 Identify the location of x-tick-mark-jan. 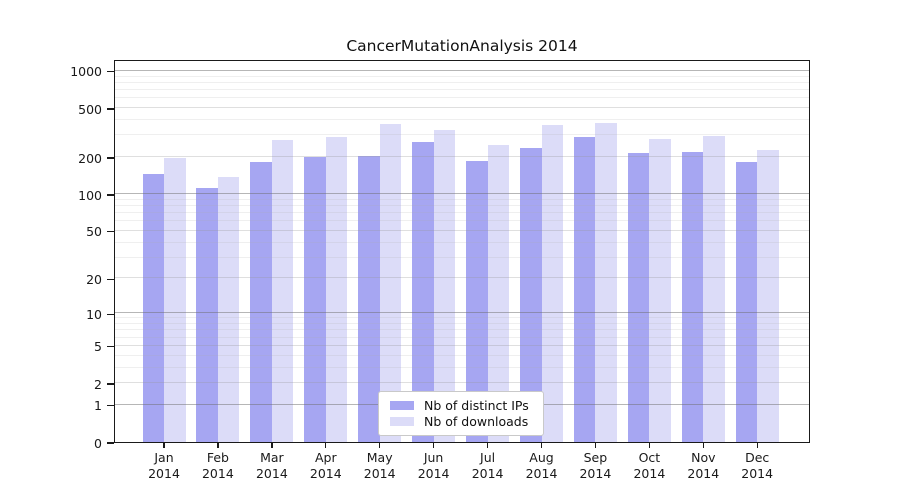
(164, 445).